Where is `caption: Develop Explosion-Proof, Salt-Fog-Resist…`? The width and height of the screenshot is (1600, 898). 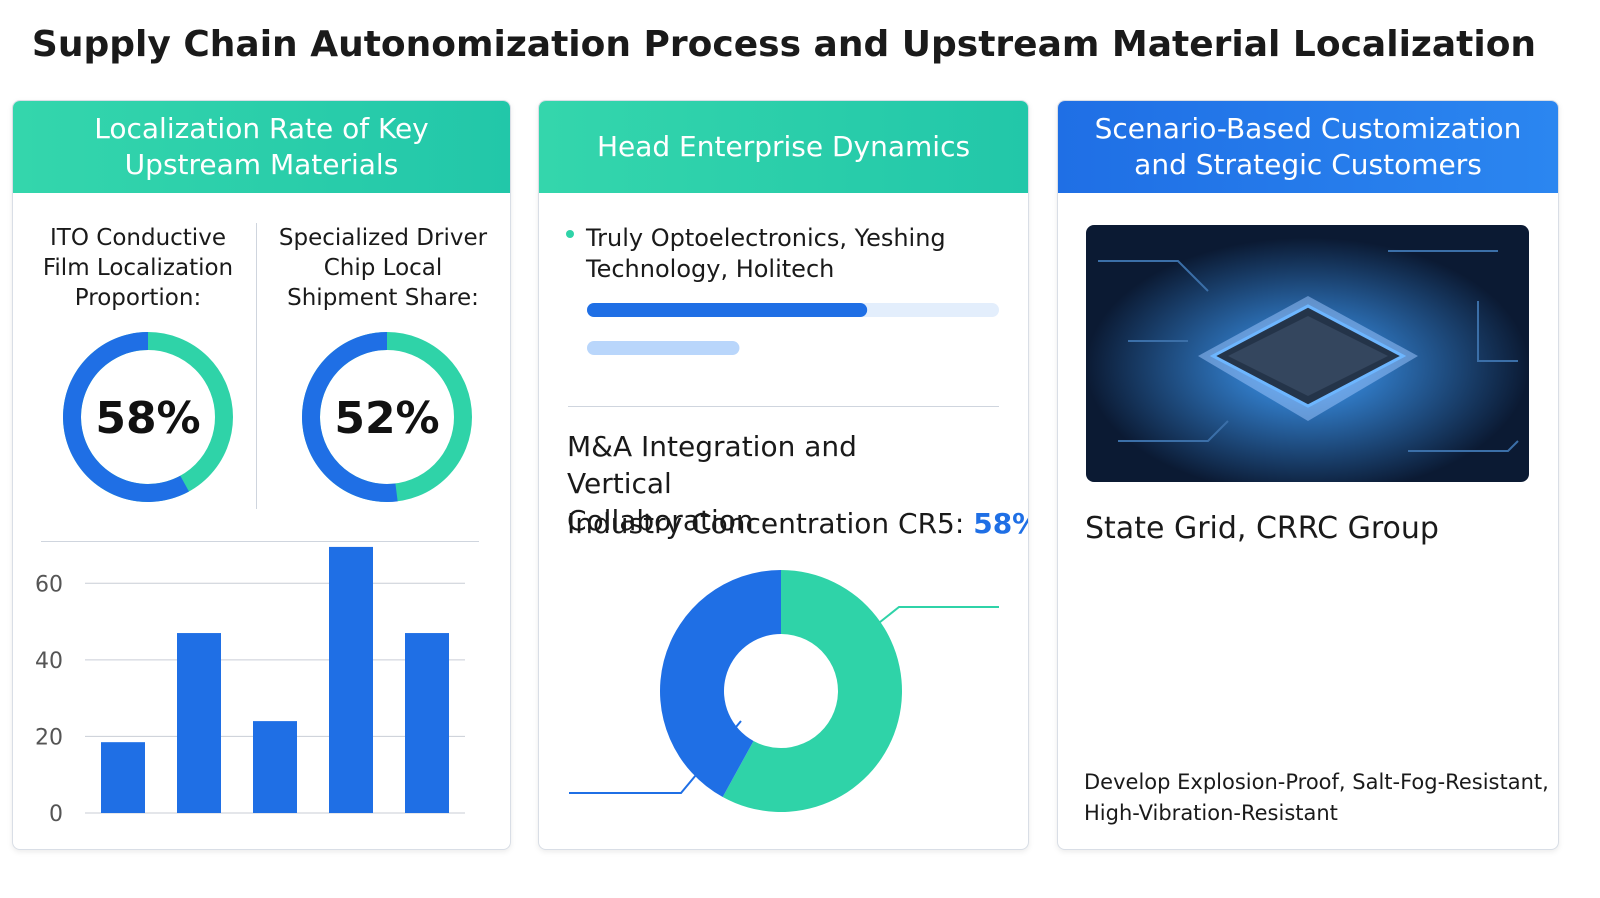
caption: Develop Explosion-Proof, Salt-Fog-Resist… is located at coordinates (1316, 797).